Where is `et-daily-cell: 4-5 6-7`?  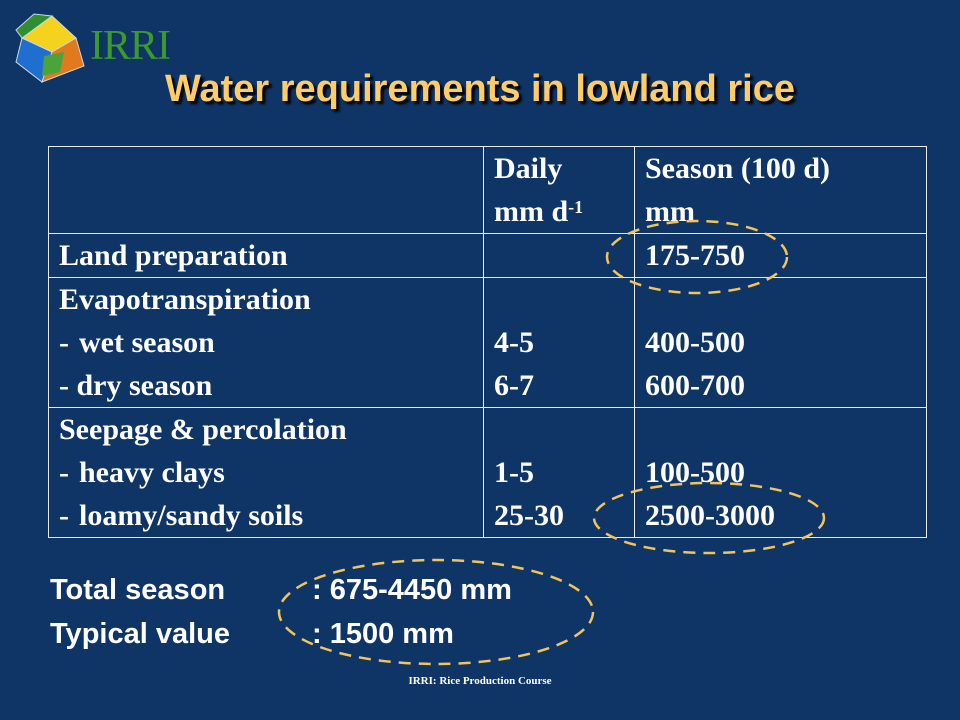
et-daily-cell: 4-5 6-7 is located at coordinates (559, 342).